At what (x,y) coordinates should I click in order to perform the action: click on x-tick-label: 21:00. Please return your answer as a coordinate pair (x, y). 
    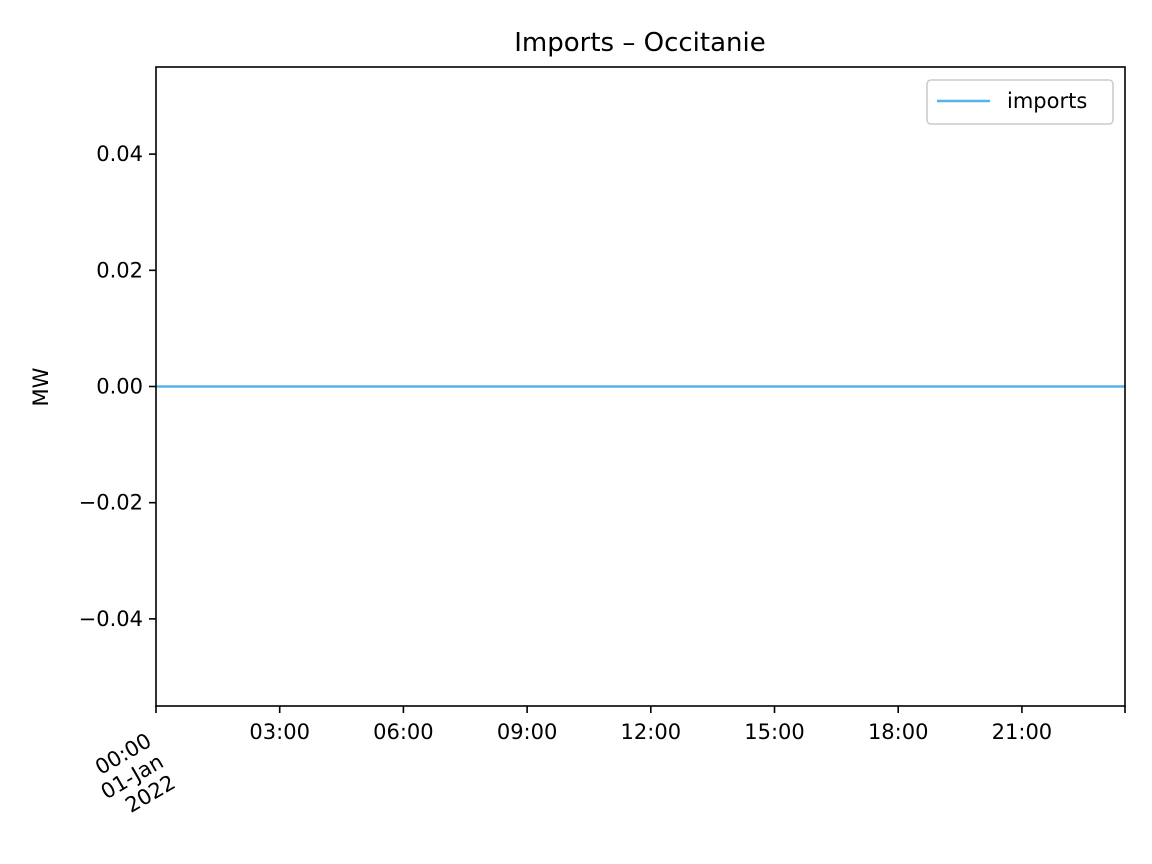
    Looking at the image, I should click on (1022, 732).